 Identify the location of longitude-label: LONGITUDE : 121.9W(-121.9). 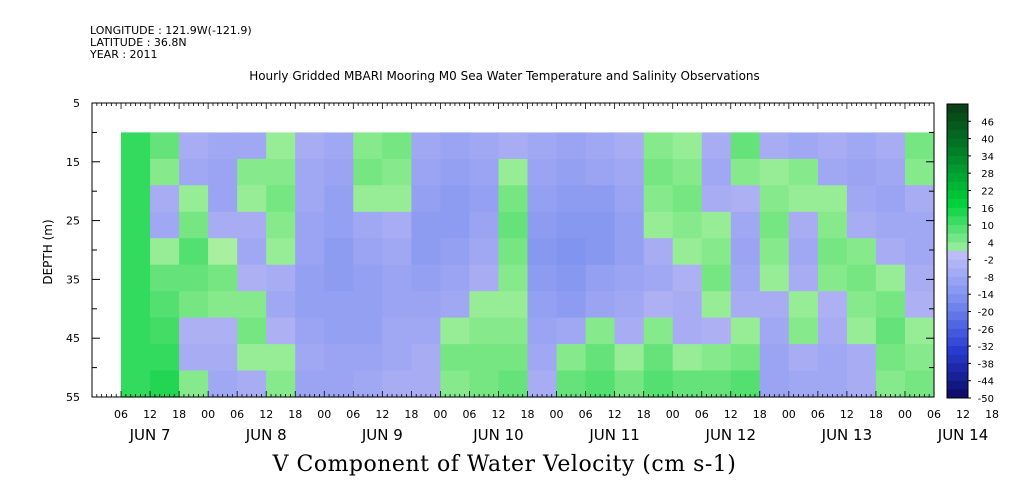
(171, 30).